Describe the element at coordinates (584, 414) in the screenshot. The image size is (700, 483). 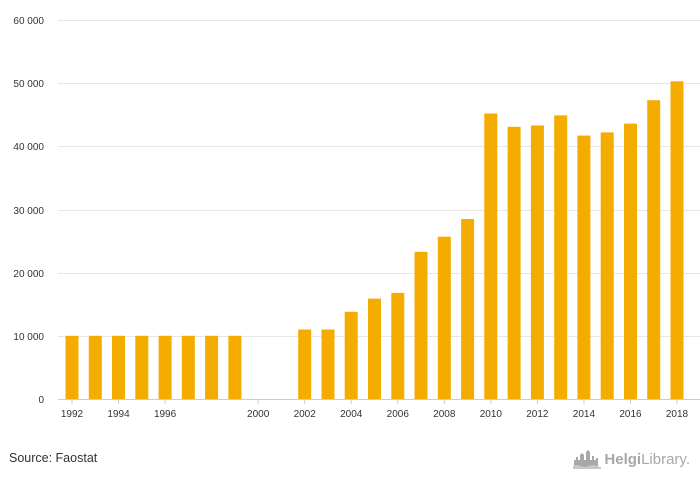
I see `x-tick-label: 2014` at that location.